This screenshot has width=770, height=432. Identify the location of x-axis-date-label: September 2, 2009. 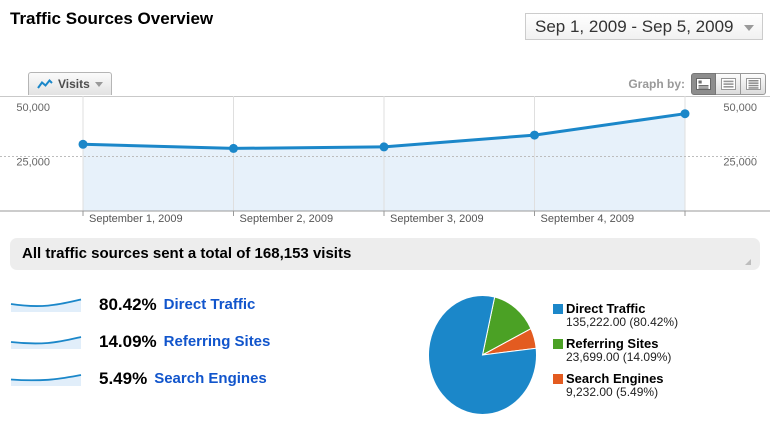
(287, 219).